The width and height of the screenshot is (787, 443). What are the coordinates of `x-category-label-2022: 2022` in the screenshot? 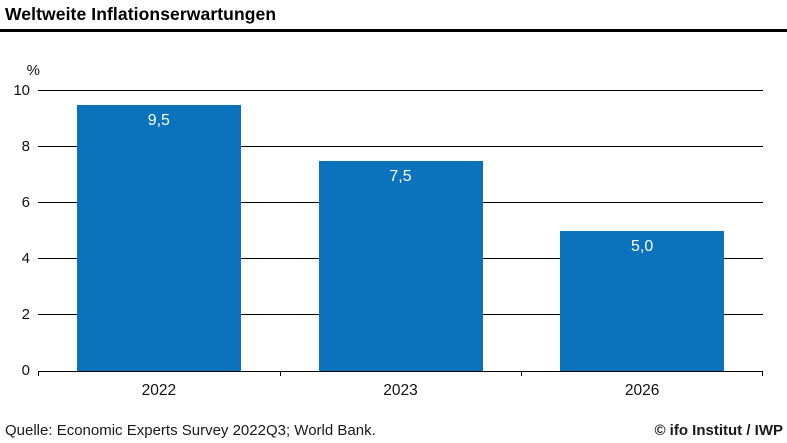 It's located at (159, 390).